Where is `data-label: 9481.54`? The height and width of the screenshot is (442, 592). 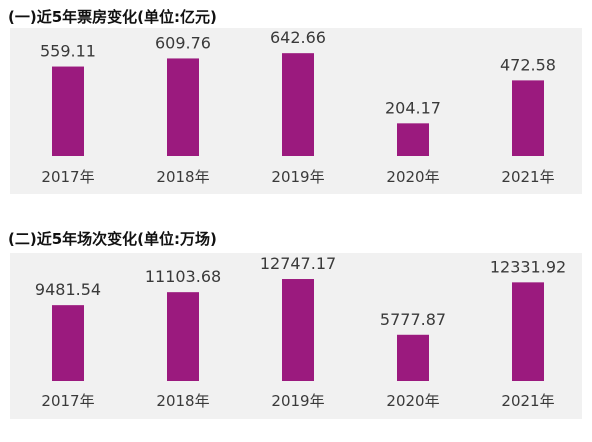 data-label: 9481.54 is located at coordinates (68, 289).